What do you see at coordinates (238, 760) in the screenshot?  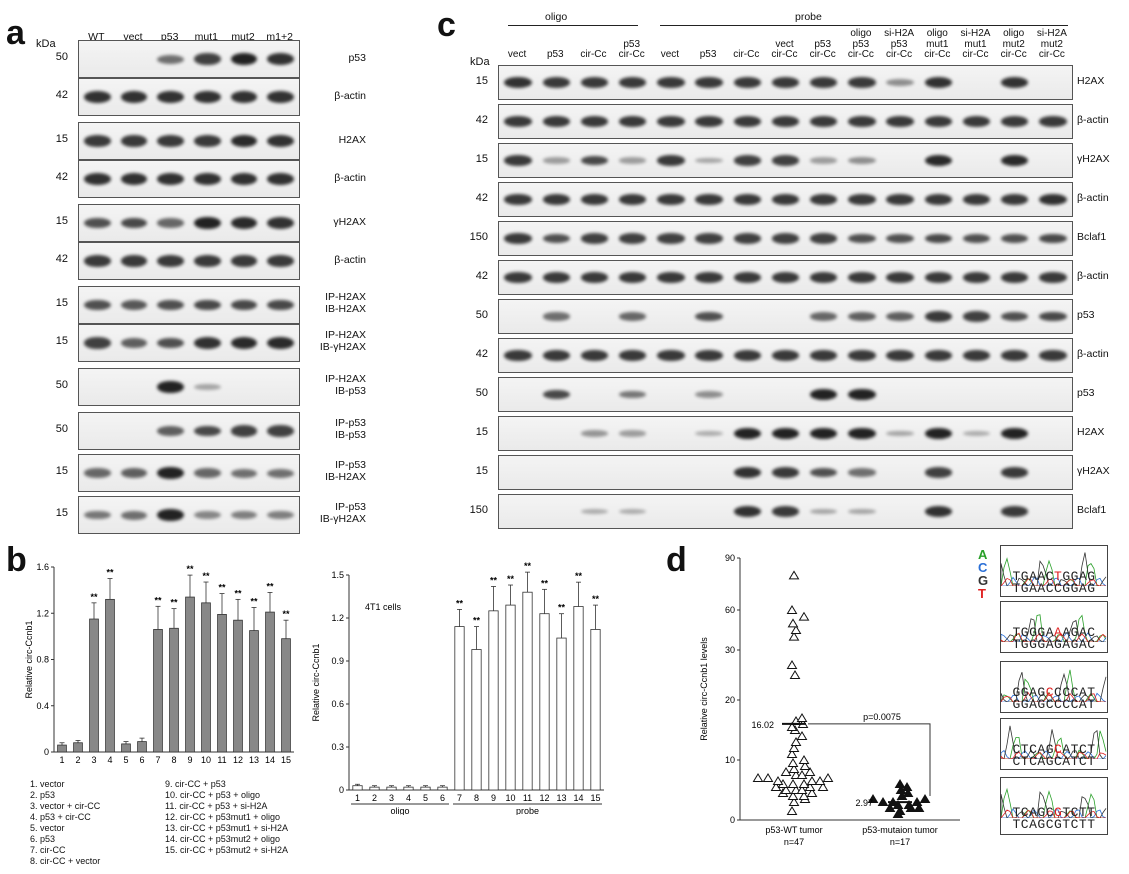 I see `x-tick-label: 12` at bounding box center [238, 760].